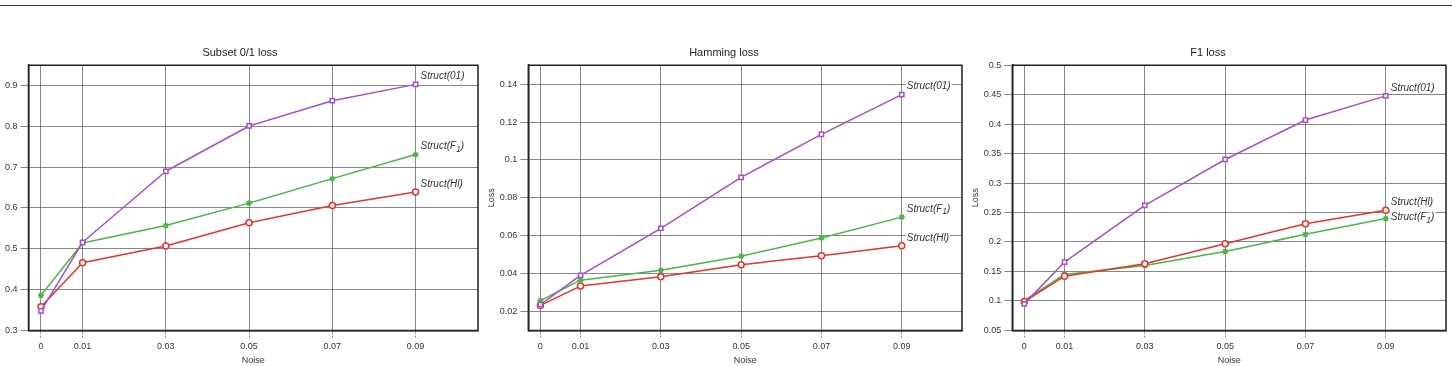 This screenshot has width=1452, height=366. Describe the element at coordinates (992, 153) in the screenshot. I see `y-tick-label: 0.35` at that location.